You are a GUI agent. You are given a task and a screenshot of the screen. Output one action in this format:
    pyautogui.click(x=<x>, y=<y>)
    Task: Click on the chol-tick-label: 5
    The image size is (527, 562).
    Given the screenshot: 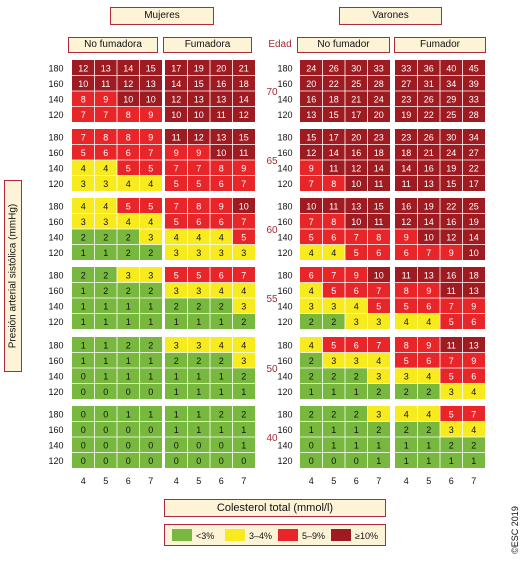 What is the action you would take?
    pyautogui.click(x=428, y=481)
    